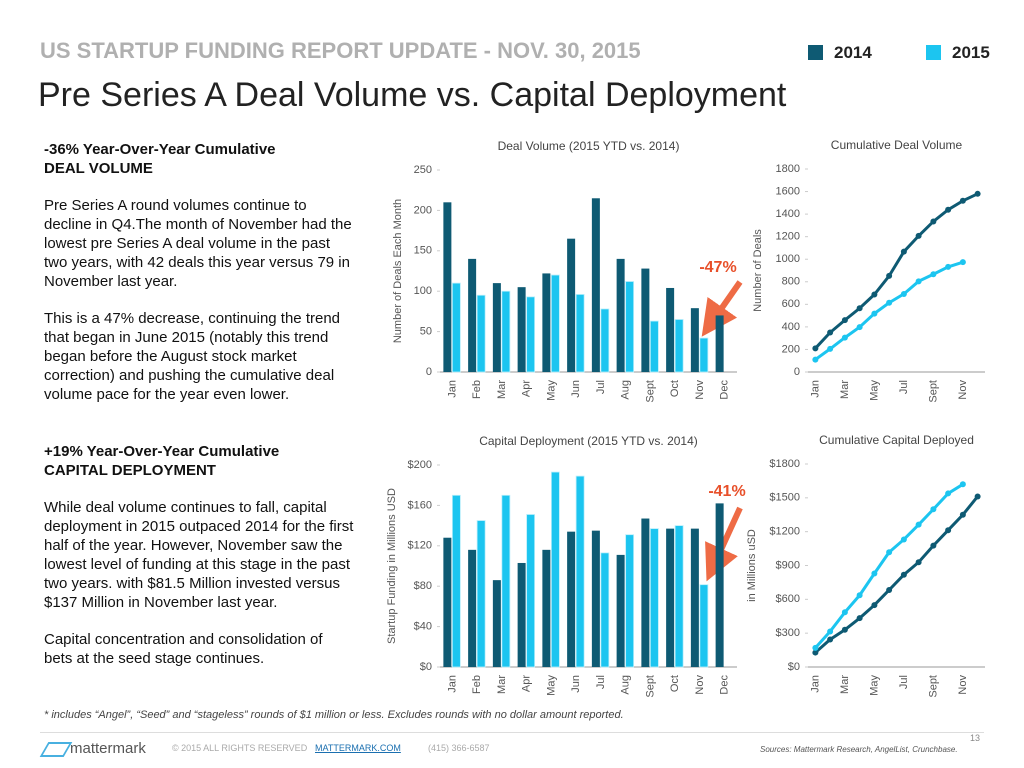 The height and width of the screenshot is (768, 1024). What do you see at coordinates (512, 732) in the screenshot?
I see `divider` at bounding box center [512, 732].